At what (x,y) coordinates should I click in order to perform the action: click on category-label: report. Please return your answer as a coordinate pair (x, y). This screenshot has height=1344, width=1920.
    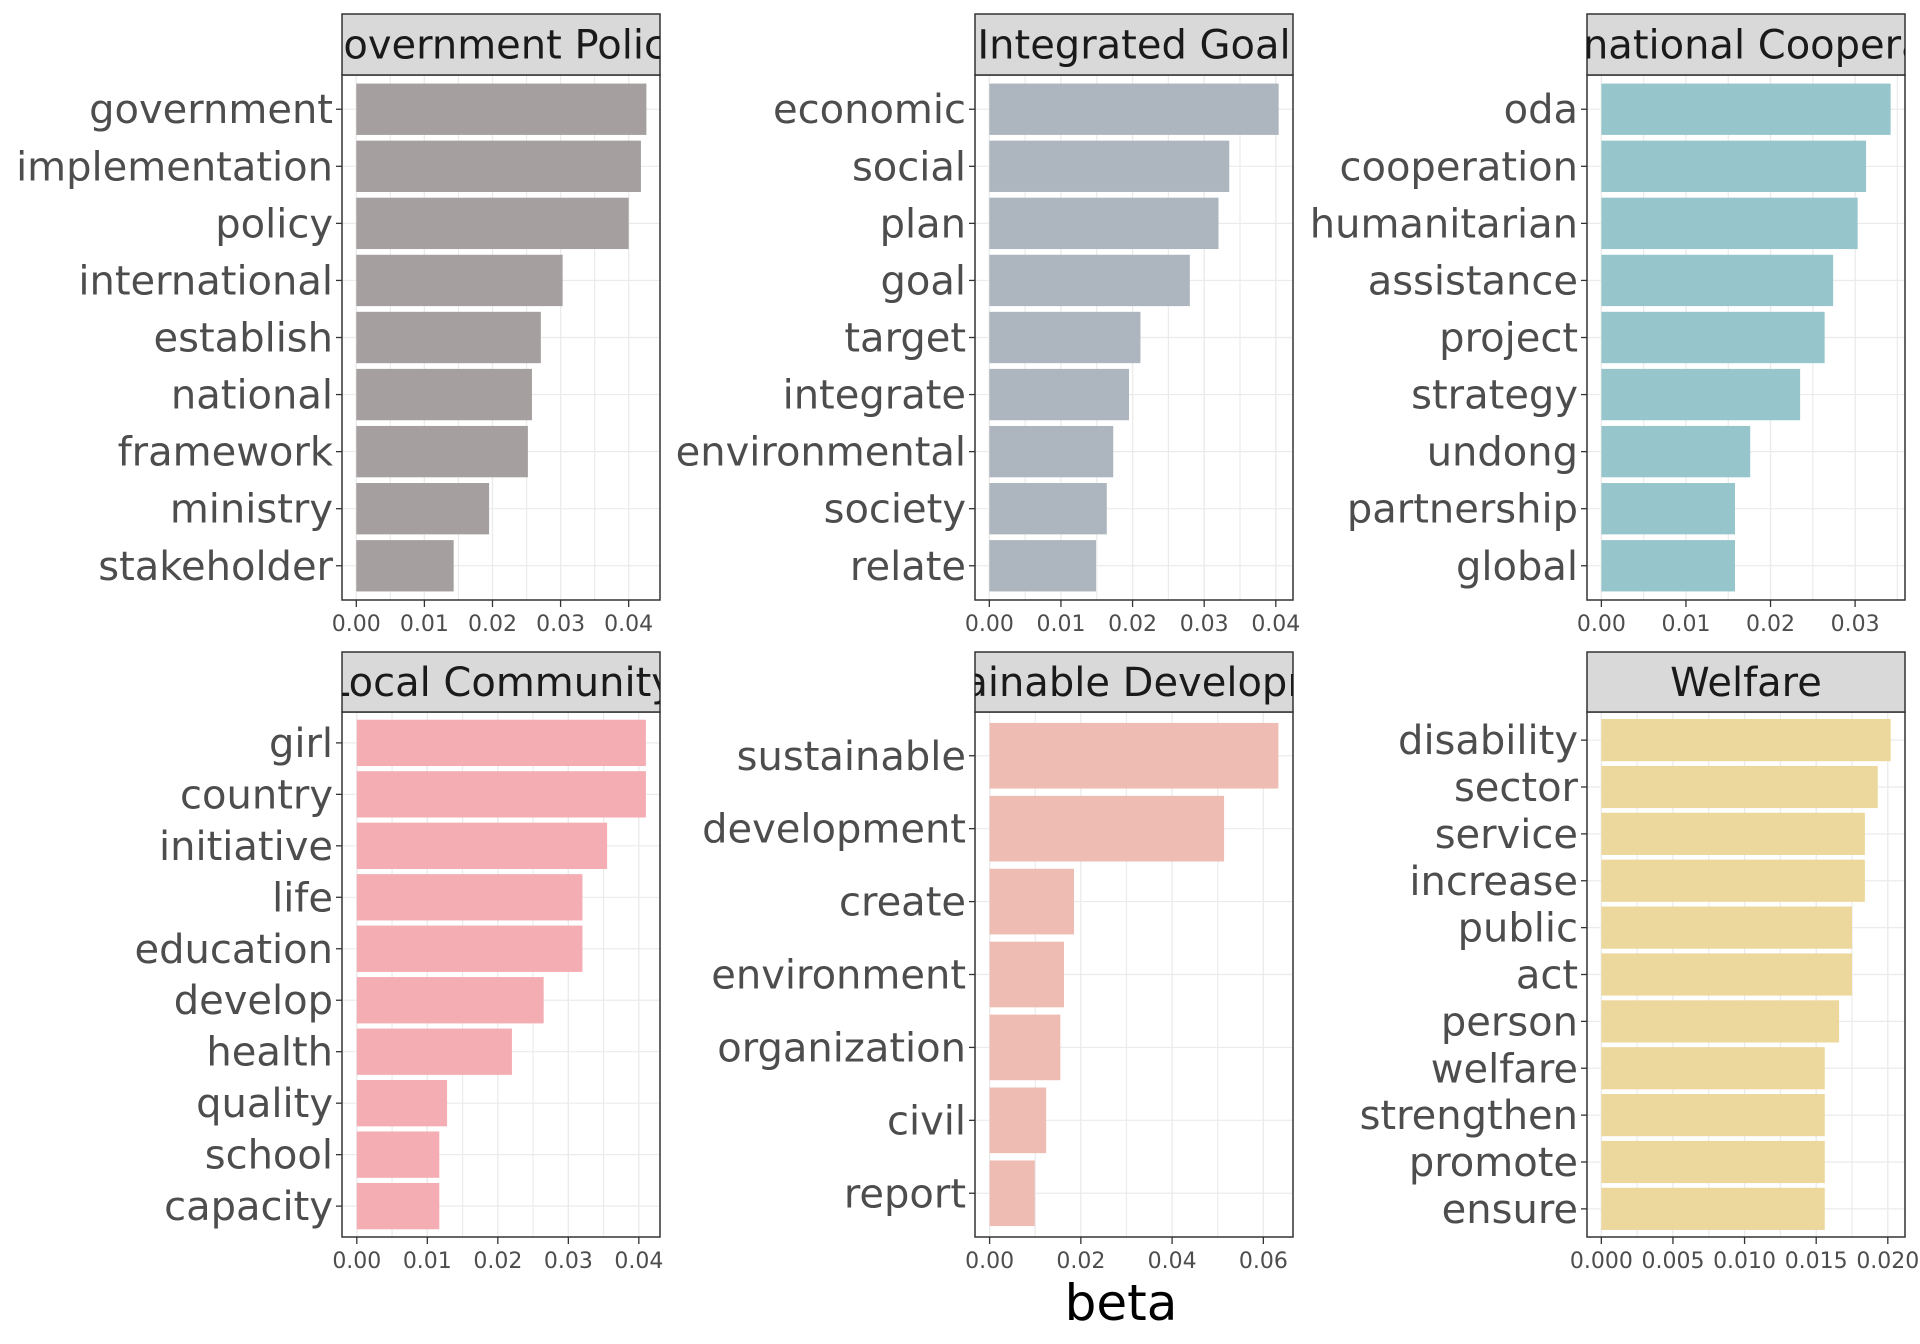
    Looking at the image, I should click on (905, 1194).